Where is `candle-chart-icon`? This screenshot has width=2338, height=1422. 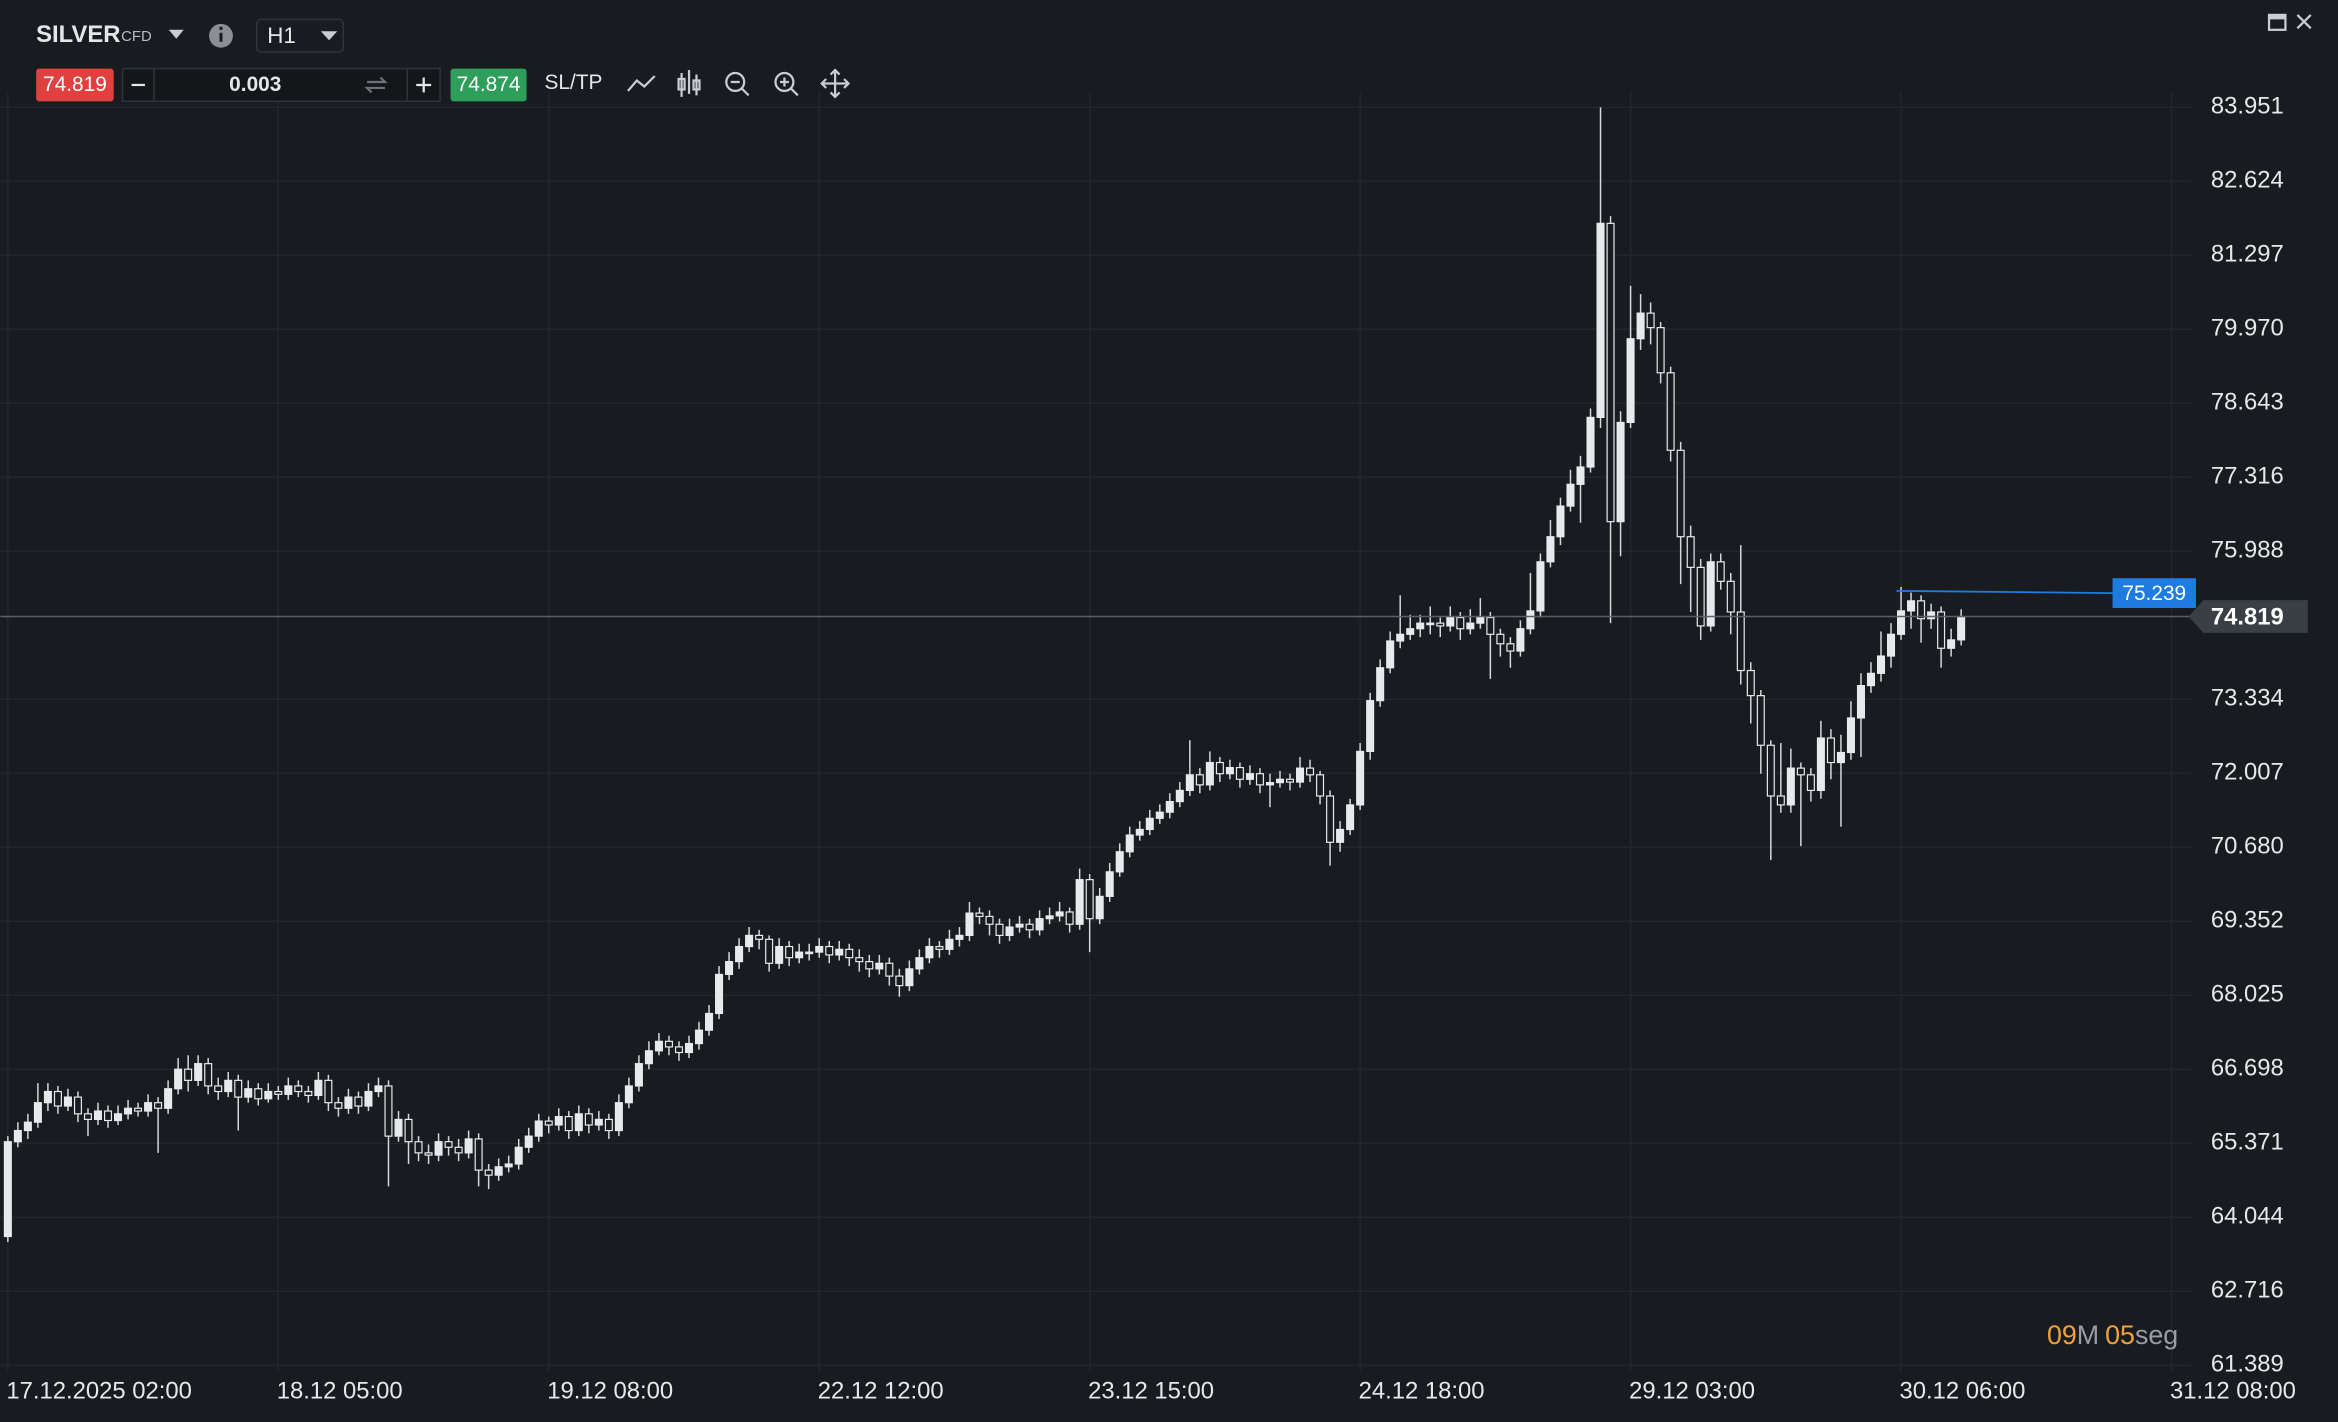
candle-chart-icon is located at coordinates (689, 83).